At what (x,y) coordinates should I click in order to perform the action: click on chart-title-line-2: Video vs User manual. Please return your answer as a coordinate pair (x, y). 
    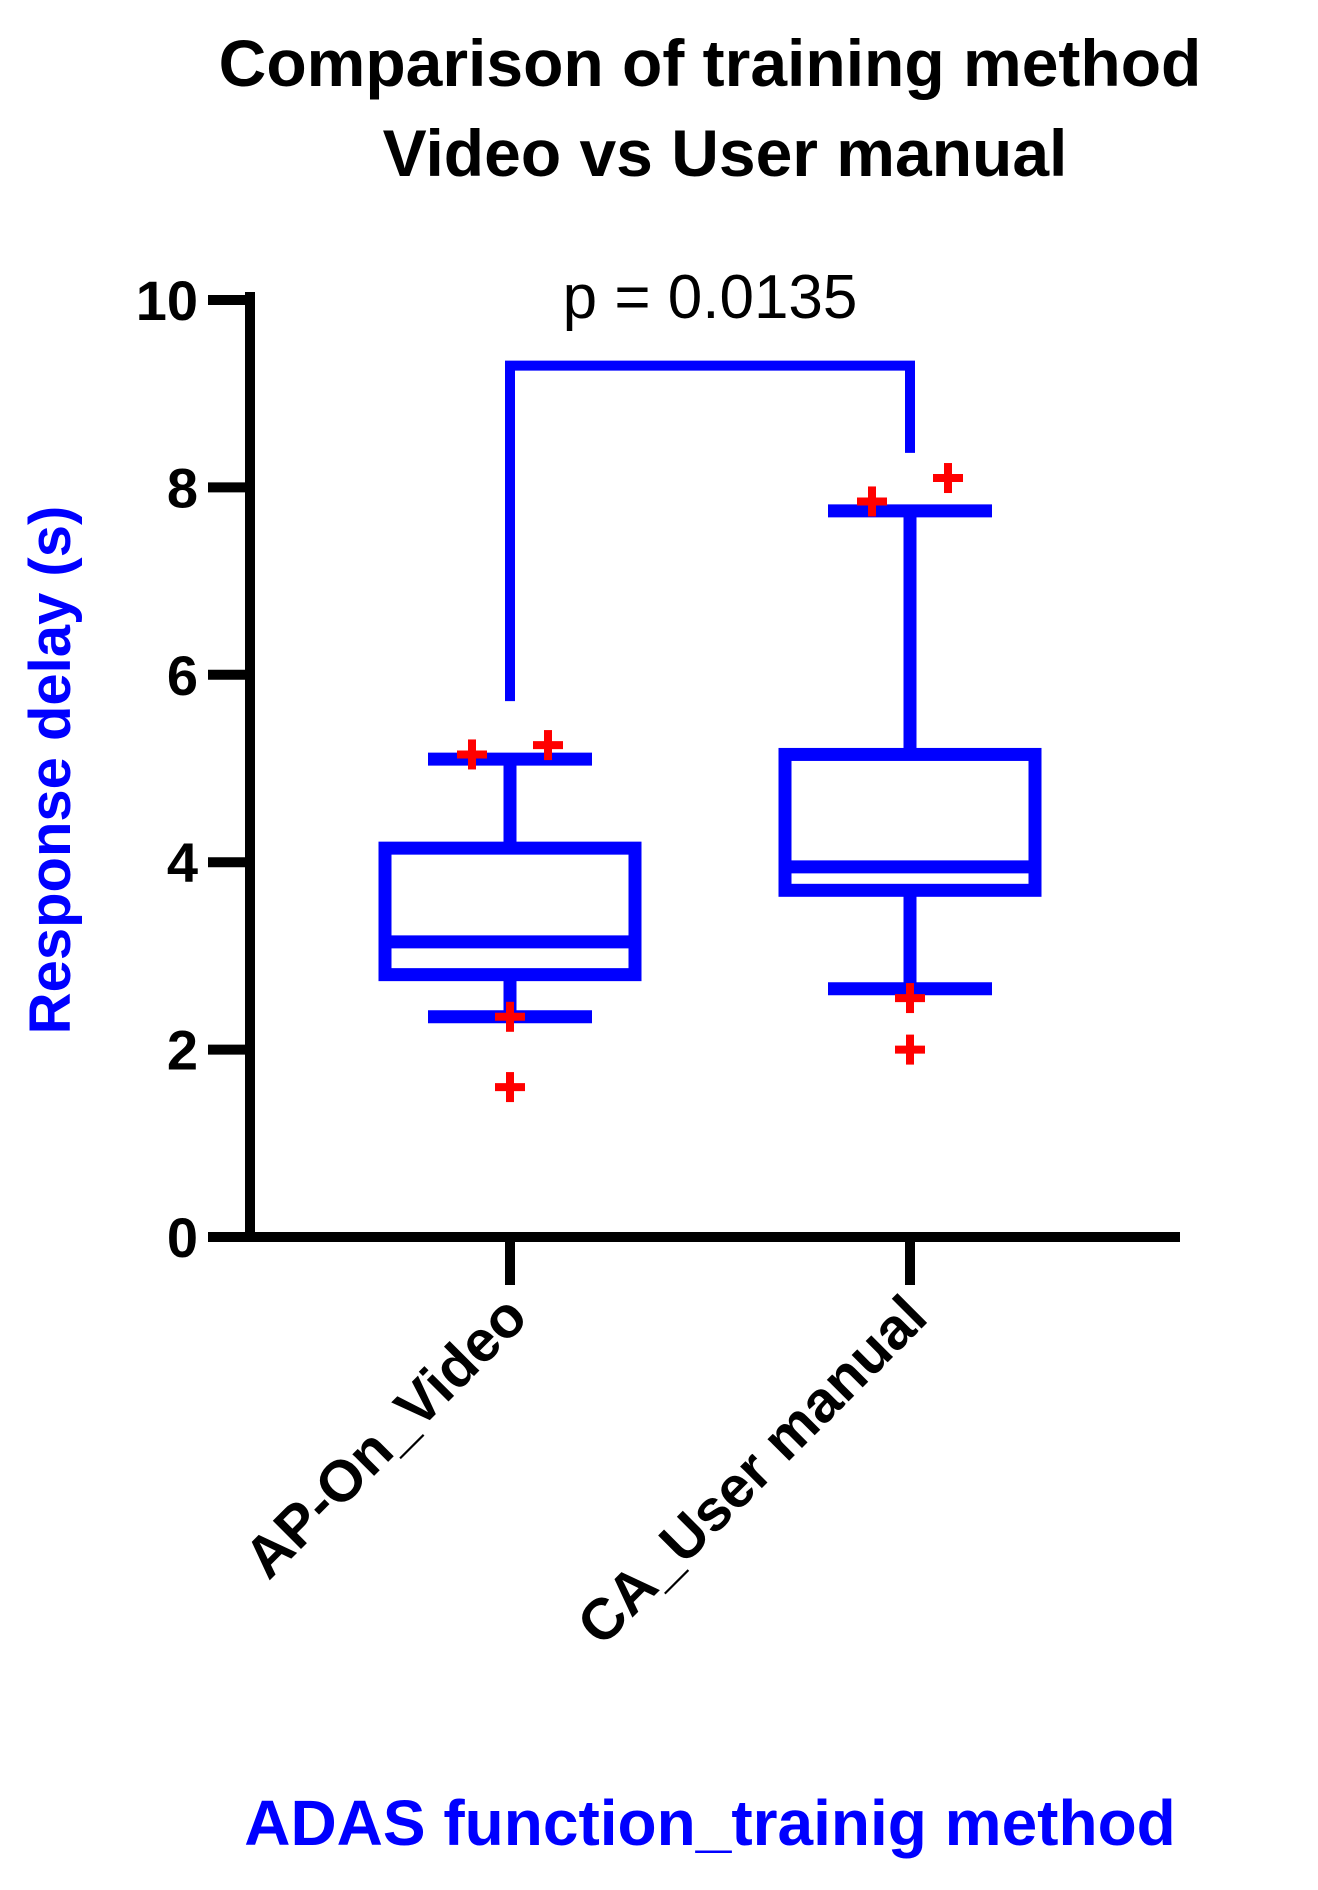
    Looking at the image, I should click on (725, 153).